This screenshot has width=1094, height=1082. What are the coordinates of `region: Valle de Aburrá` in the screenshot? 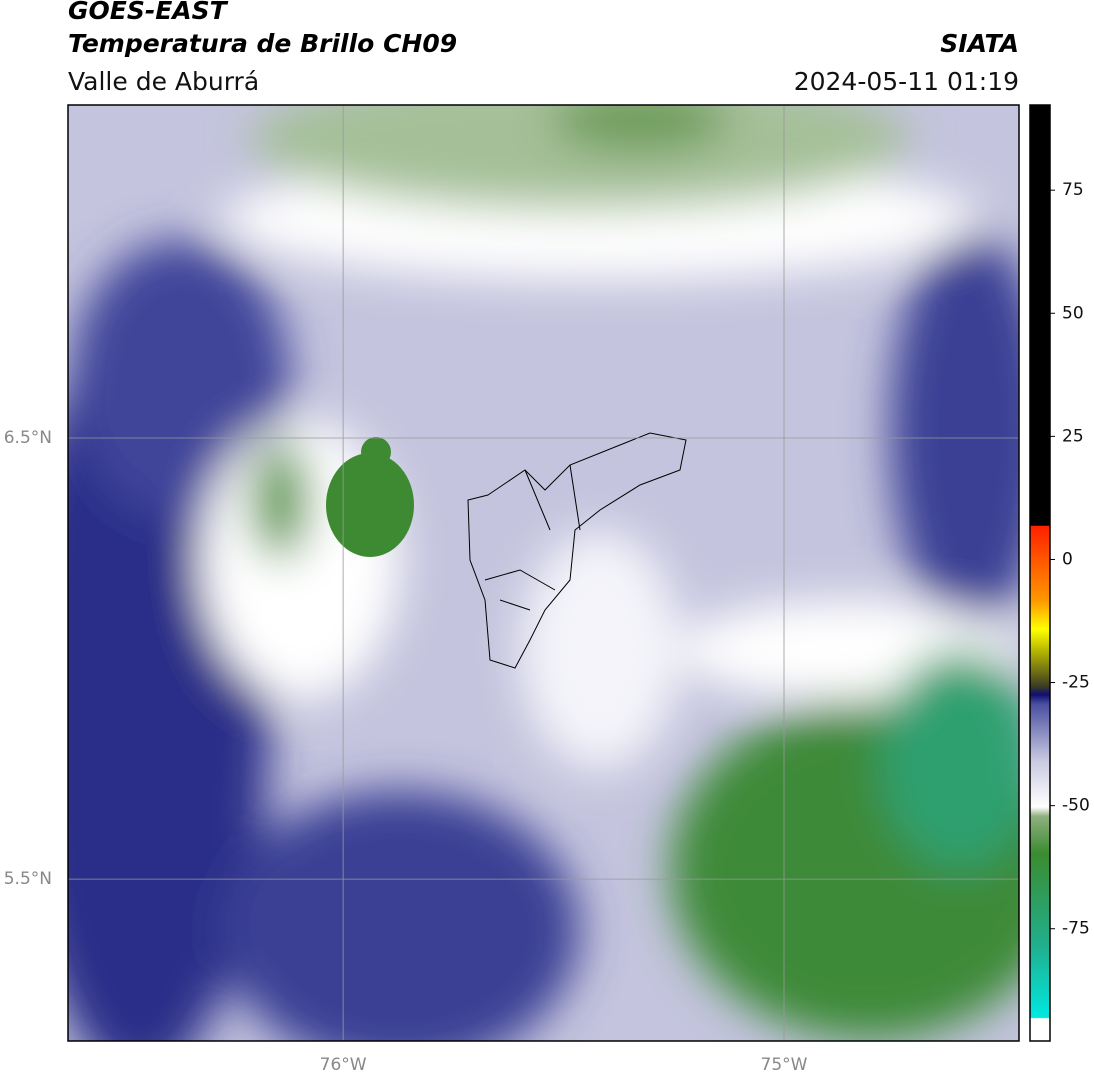 It's located at (163, 81).